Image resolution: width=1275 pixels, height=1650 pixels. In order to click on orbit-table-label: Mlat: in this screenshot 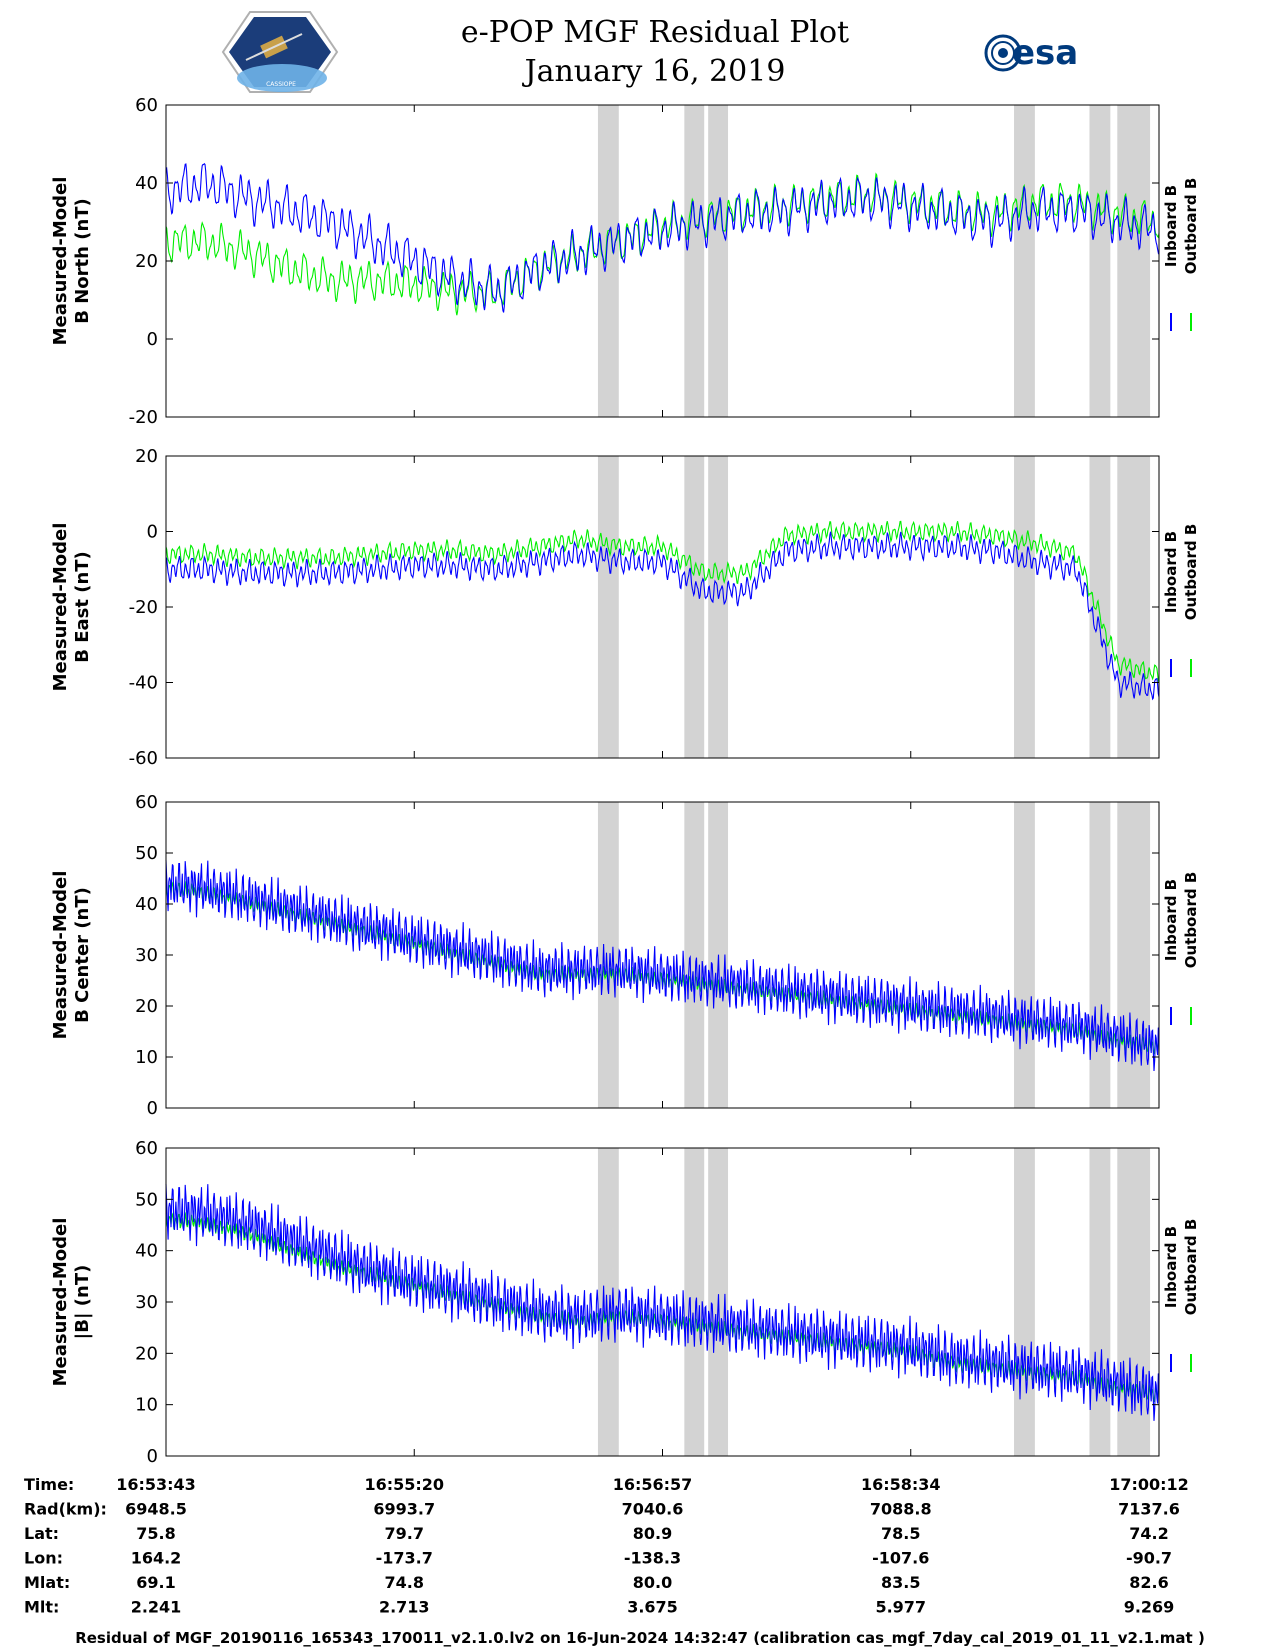, I will do `click(47, 1582)`.